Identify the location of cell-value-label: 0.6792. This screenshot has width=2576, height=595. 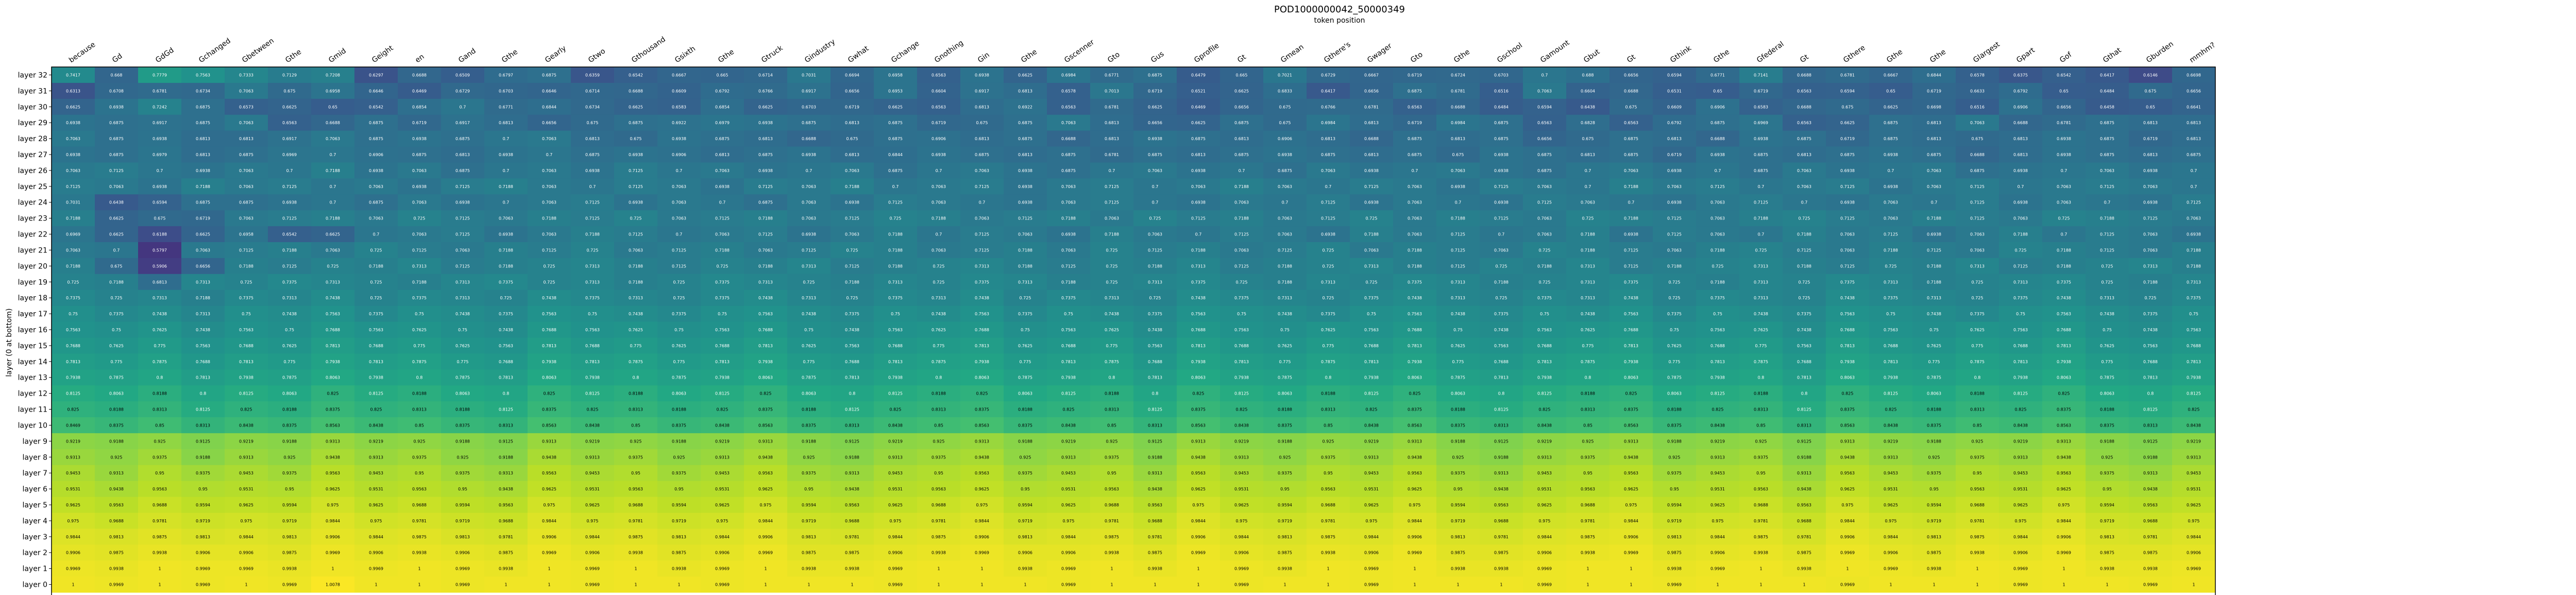
(1674, 123).